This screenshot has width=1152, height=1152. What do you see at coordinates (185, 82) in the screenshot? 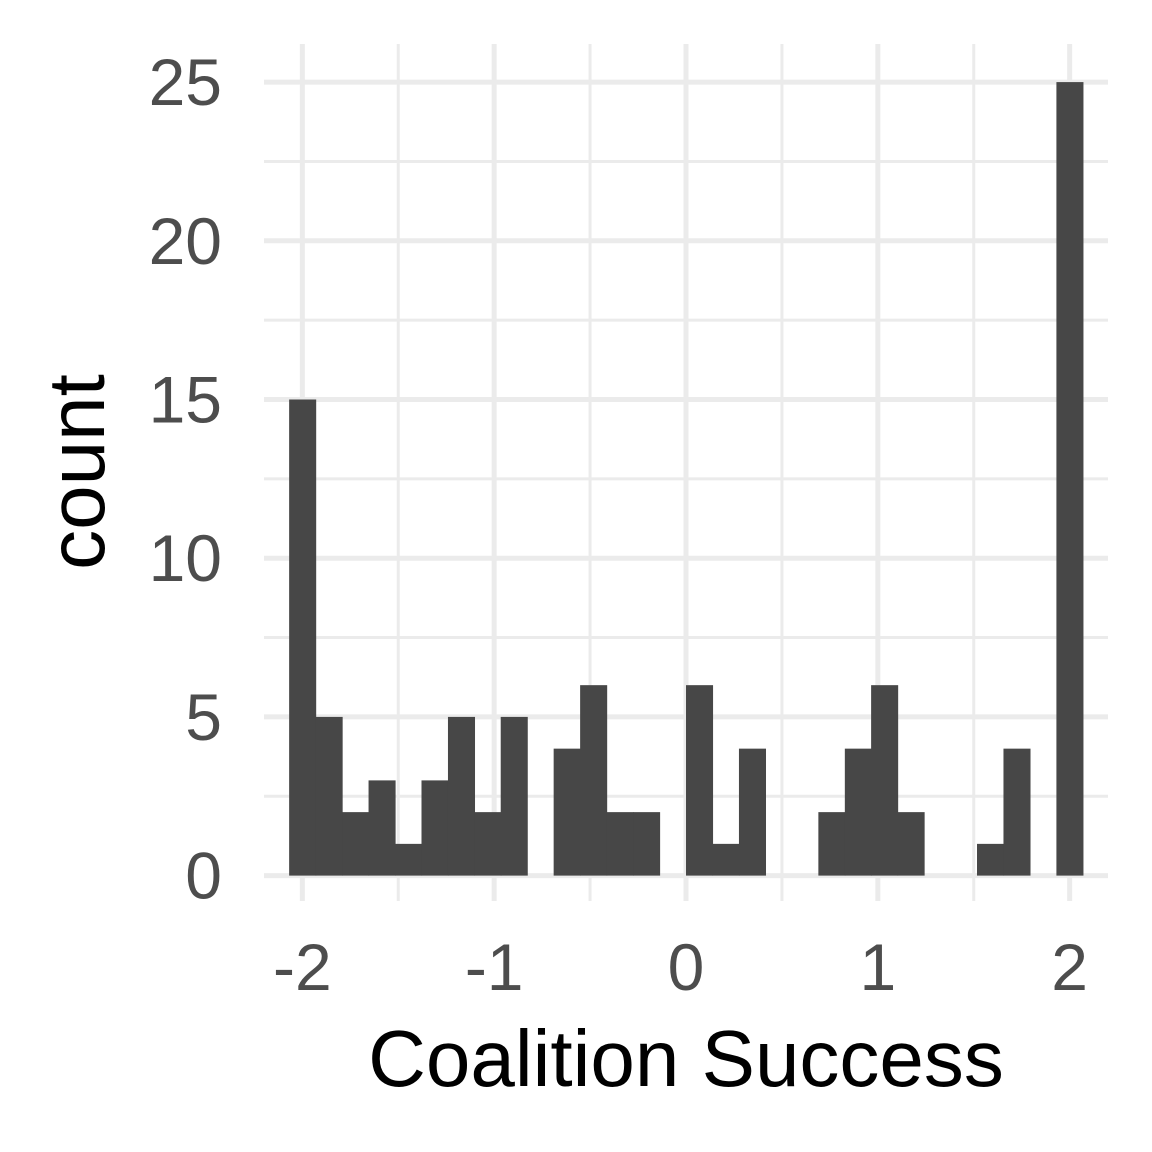
I see `y-tick-label: 25` at bounding box center [185, 82].